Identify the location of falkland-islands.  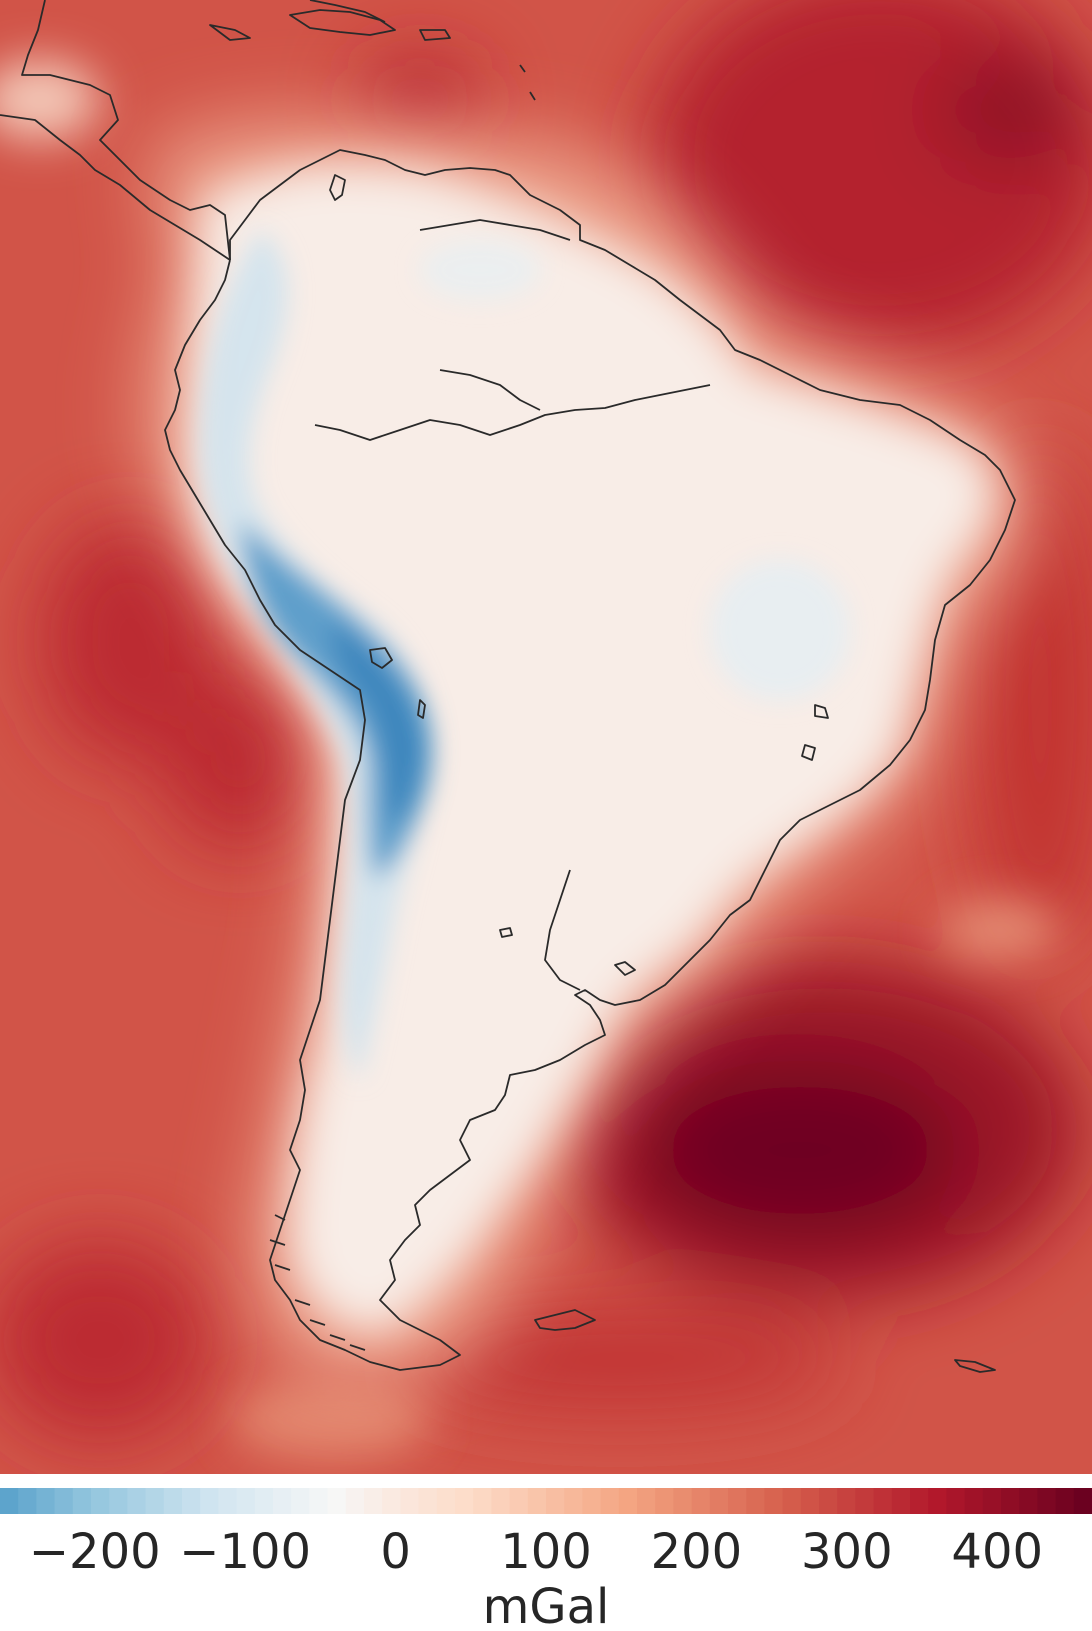
(565, 1320).